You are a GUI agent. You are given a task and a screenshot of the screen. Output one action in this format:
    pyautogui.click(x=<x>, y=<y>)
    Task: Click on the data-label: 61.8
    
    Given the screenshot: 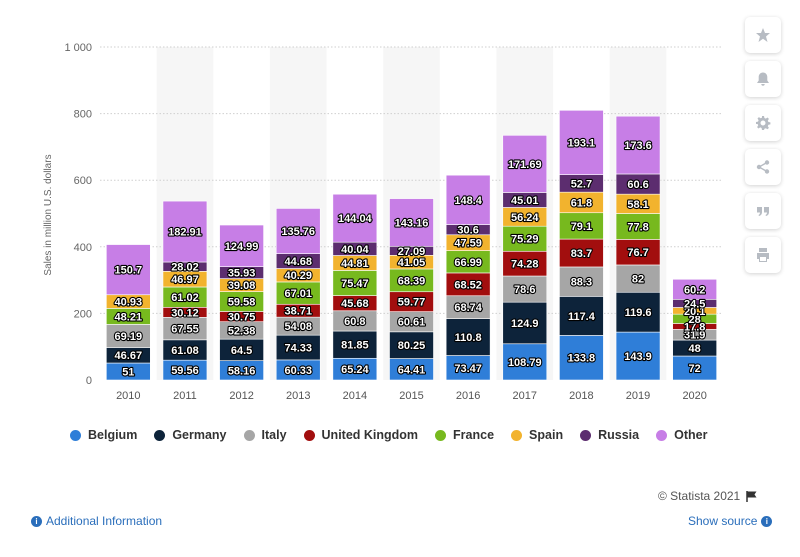 What is the action you would take?
    pyautogui.click(x=581, y=203)
    